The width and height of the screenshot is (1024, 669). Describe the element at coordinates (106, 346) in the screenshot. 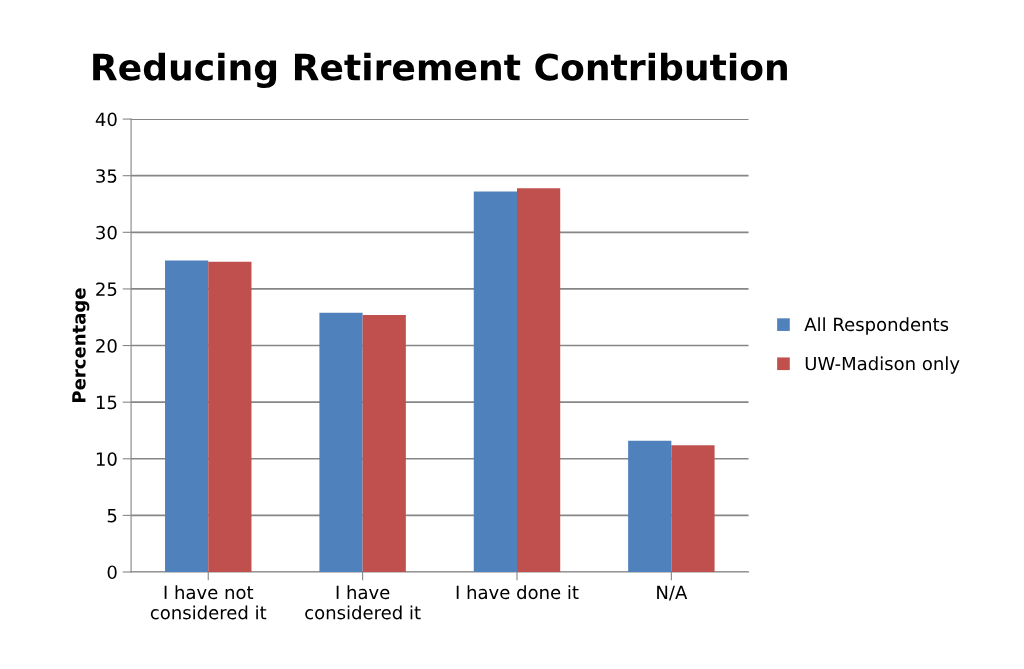

I see `y-tick-label: 20` at that location.